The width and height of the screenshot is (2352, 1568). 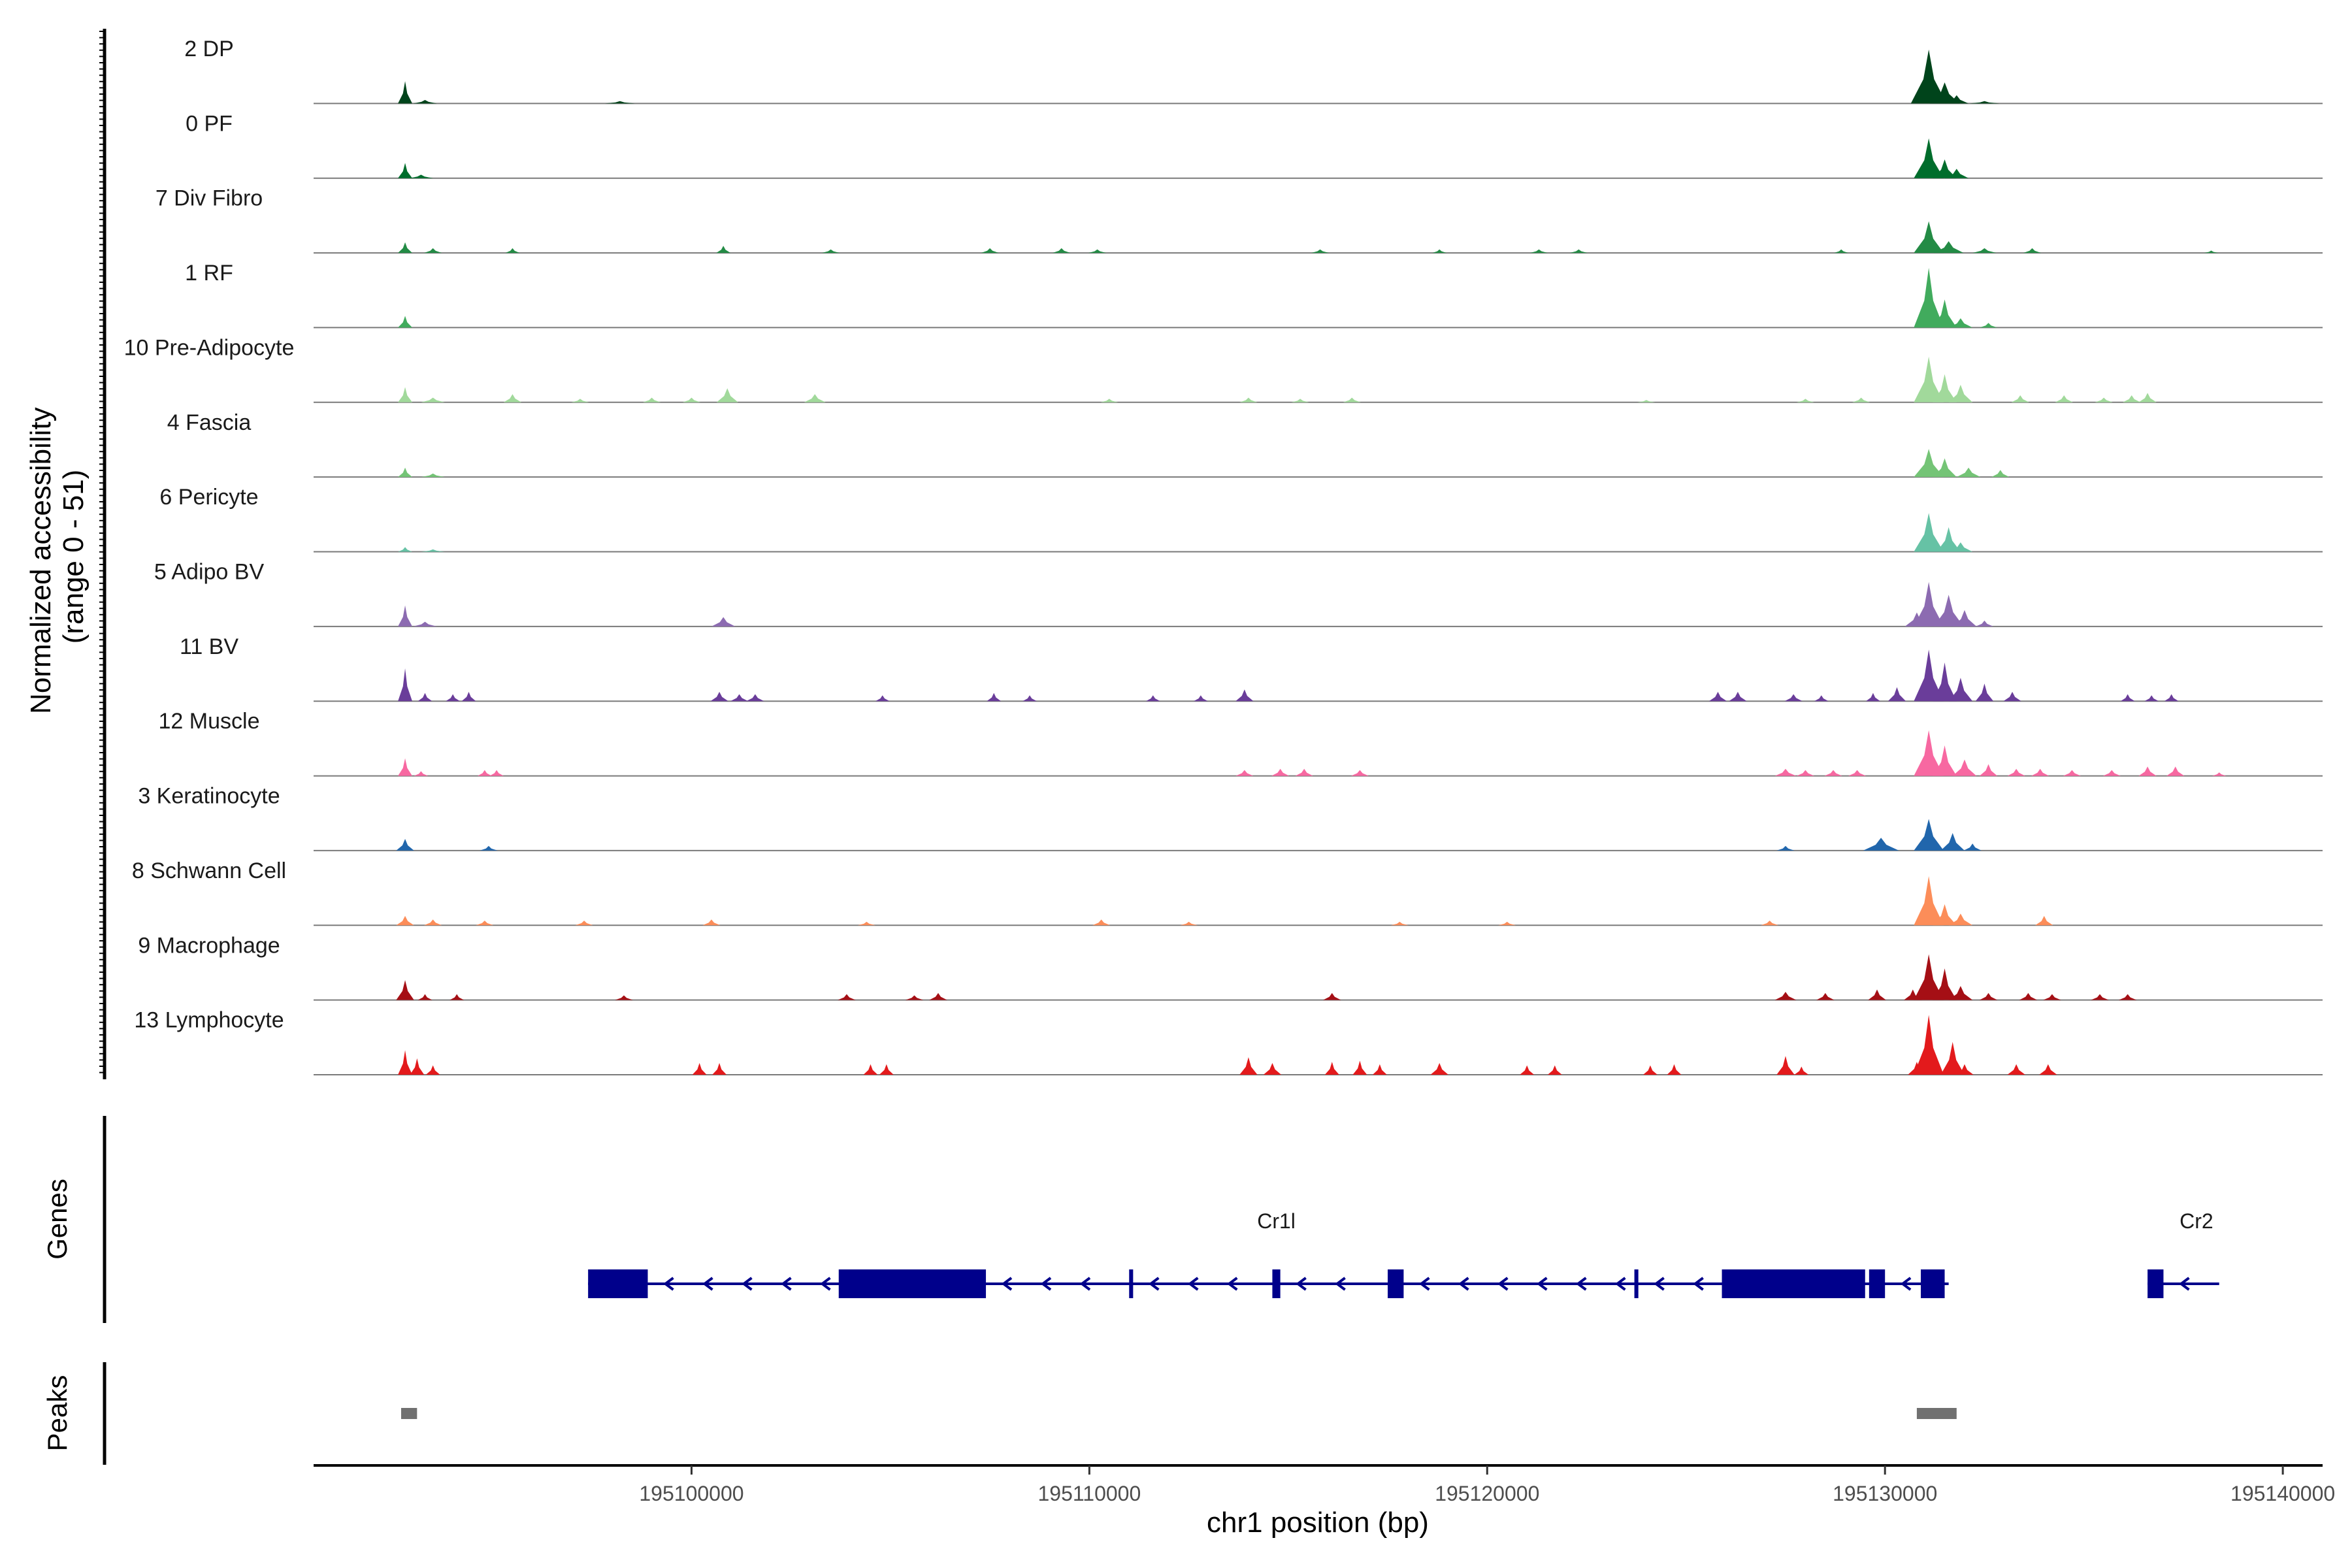 What do you see at coordinates (209, 646) in the screenshot?
I see `track-label: 11 BV` at bounding box center [209, 646].